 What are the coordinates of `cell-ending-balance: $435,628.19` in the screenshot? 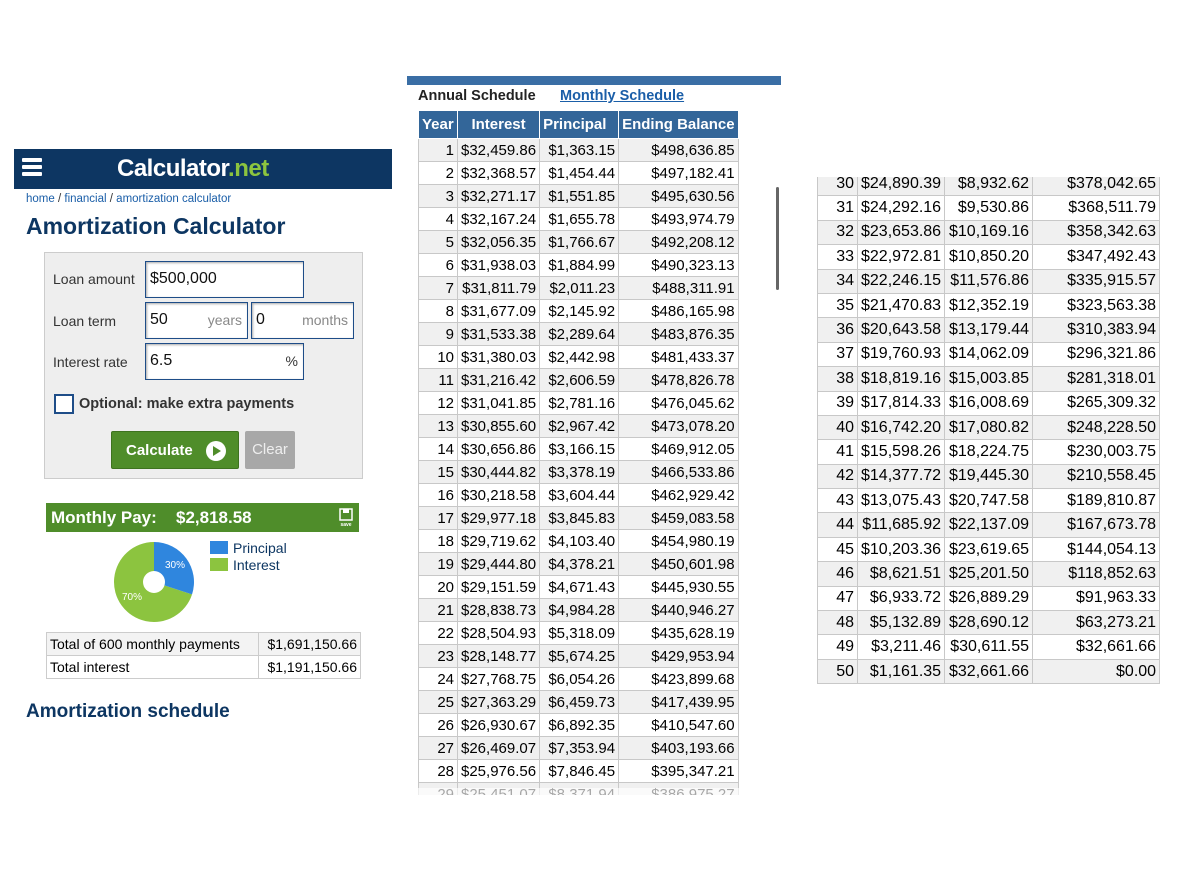 It's located at (678, 633).